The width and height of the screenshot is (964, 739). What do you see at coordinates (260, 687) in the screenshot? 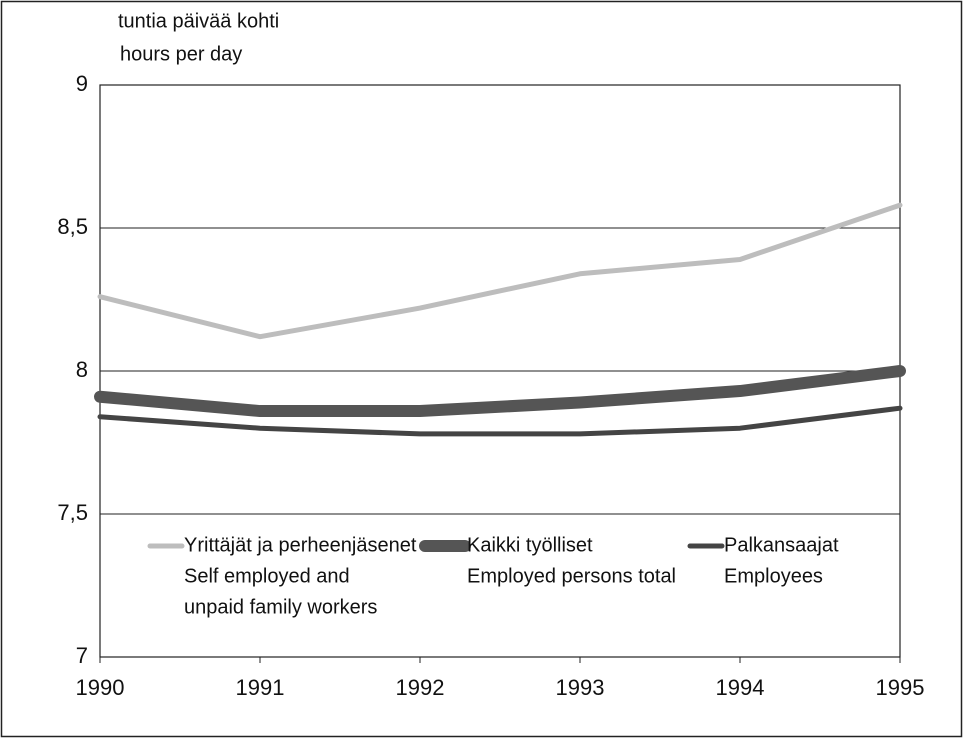
I see `x-tick-label: 1991` at bounding box center [260, 687].